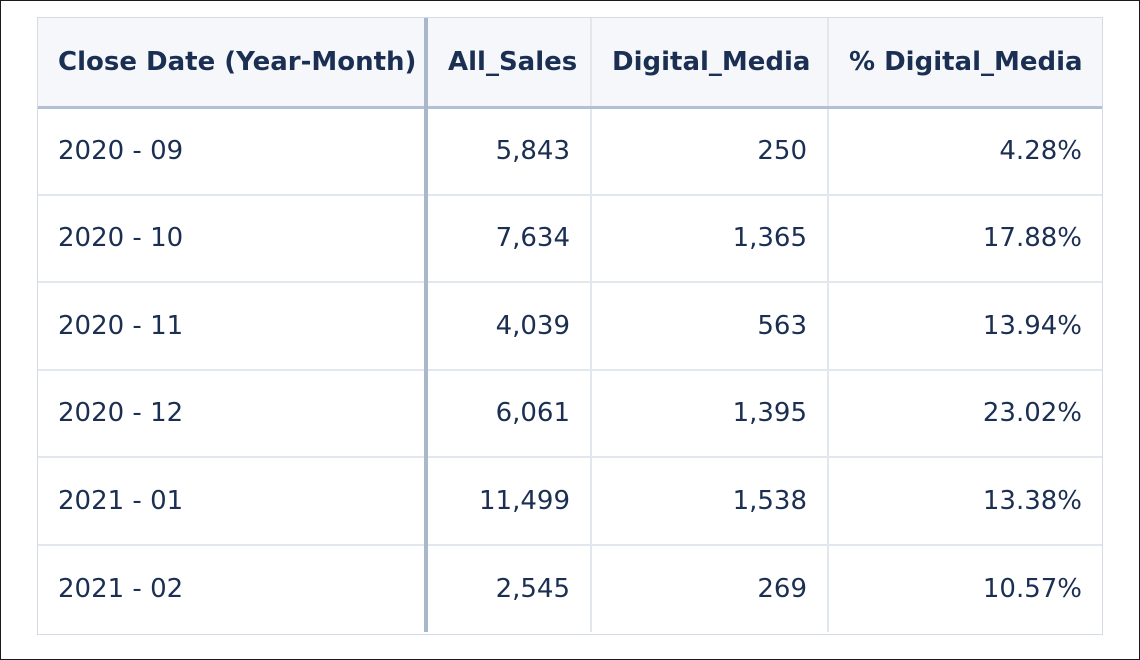 The height and width of the screenshot is (660, 1140). Describe the element at coordinates (509, 326) in the screenshot. I see `cell-all-sales: 4,039` at that location.